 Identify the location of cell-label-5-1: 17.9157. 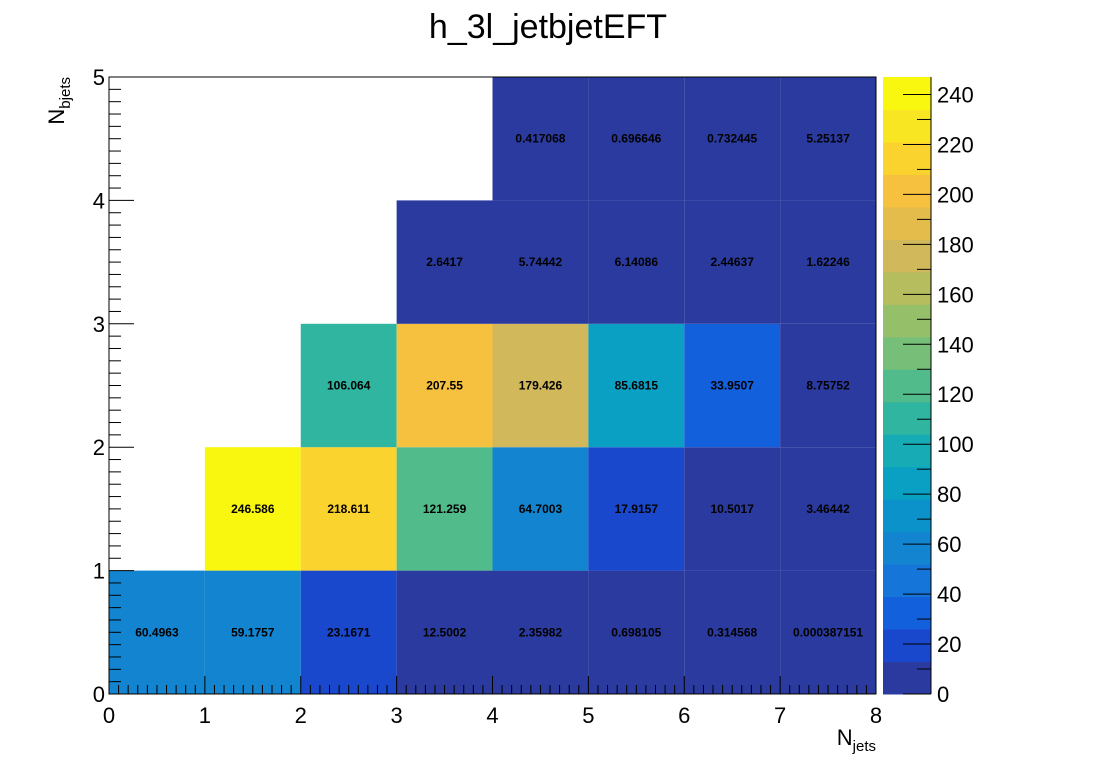
(637, 509).